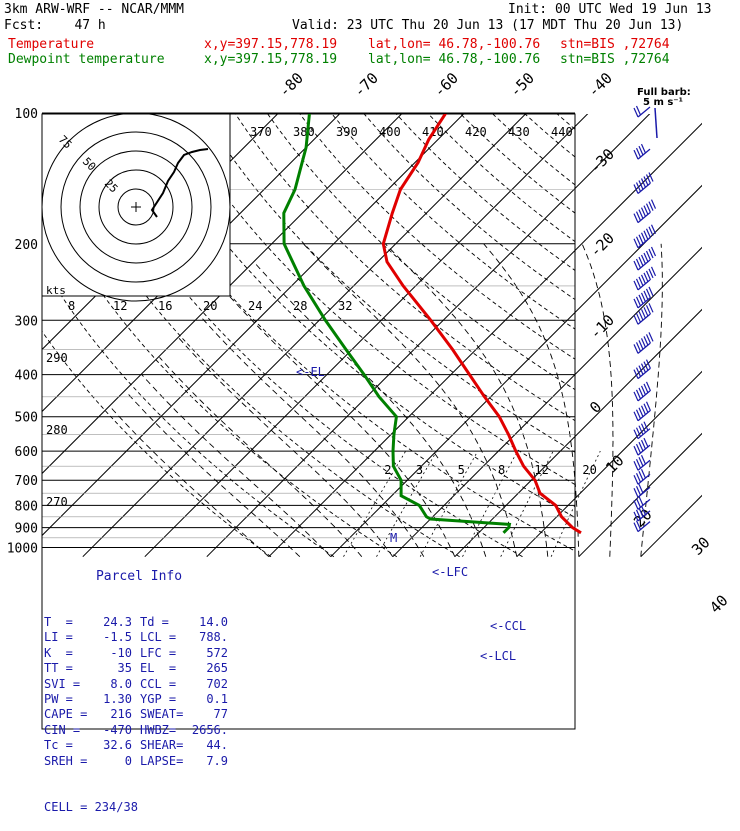 The height and width of the screenshot is (831, 740). Describe the element at coordinates (615, 464) in the screenshot. I see `isotherm-label: 10` at that location.